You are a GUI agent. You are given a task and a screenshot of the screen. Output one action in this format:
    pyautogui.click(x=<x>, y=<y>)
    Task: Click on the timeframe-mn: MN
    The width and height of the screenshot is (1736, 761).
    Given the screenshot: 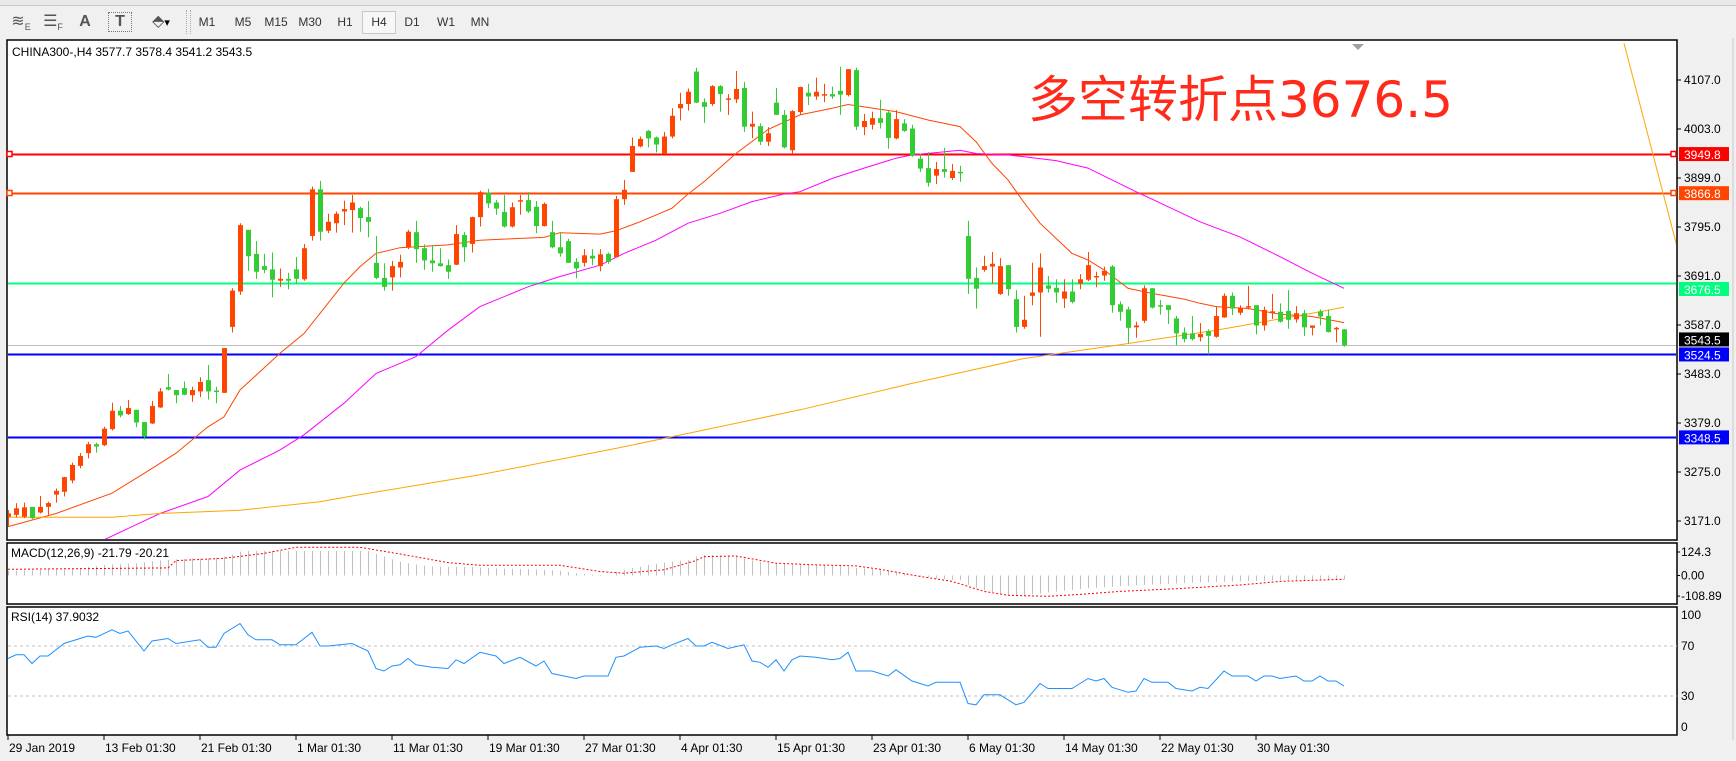 What is the action you would take?
    pyautogui.click(x=480, y=22)
    